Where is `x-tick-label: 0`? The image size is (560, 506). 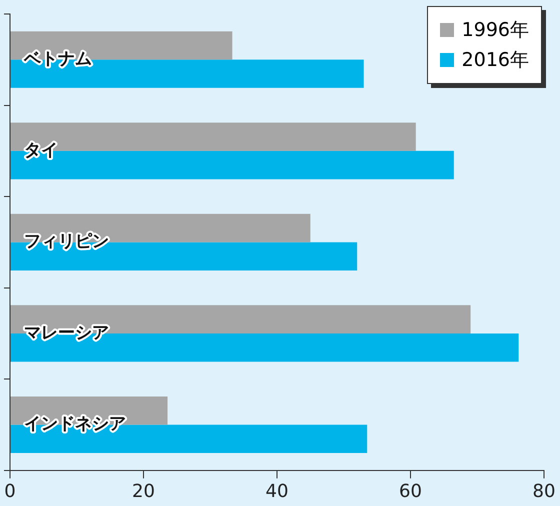 x-tick-label: 0 is located at coordinates (10, 491).